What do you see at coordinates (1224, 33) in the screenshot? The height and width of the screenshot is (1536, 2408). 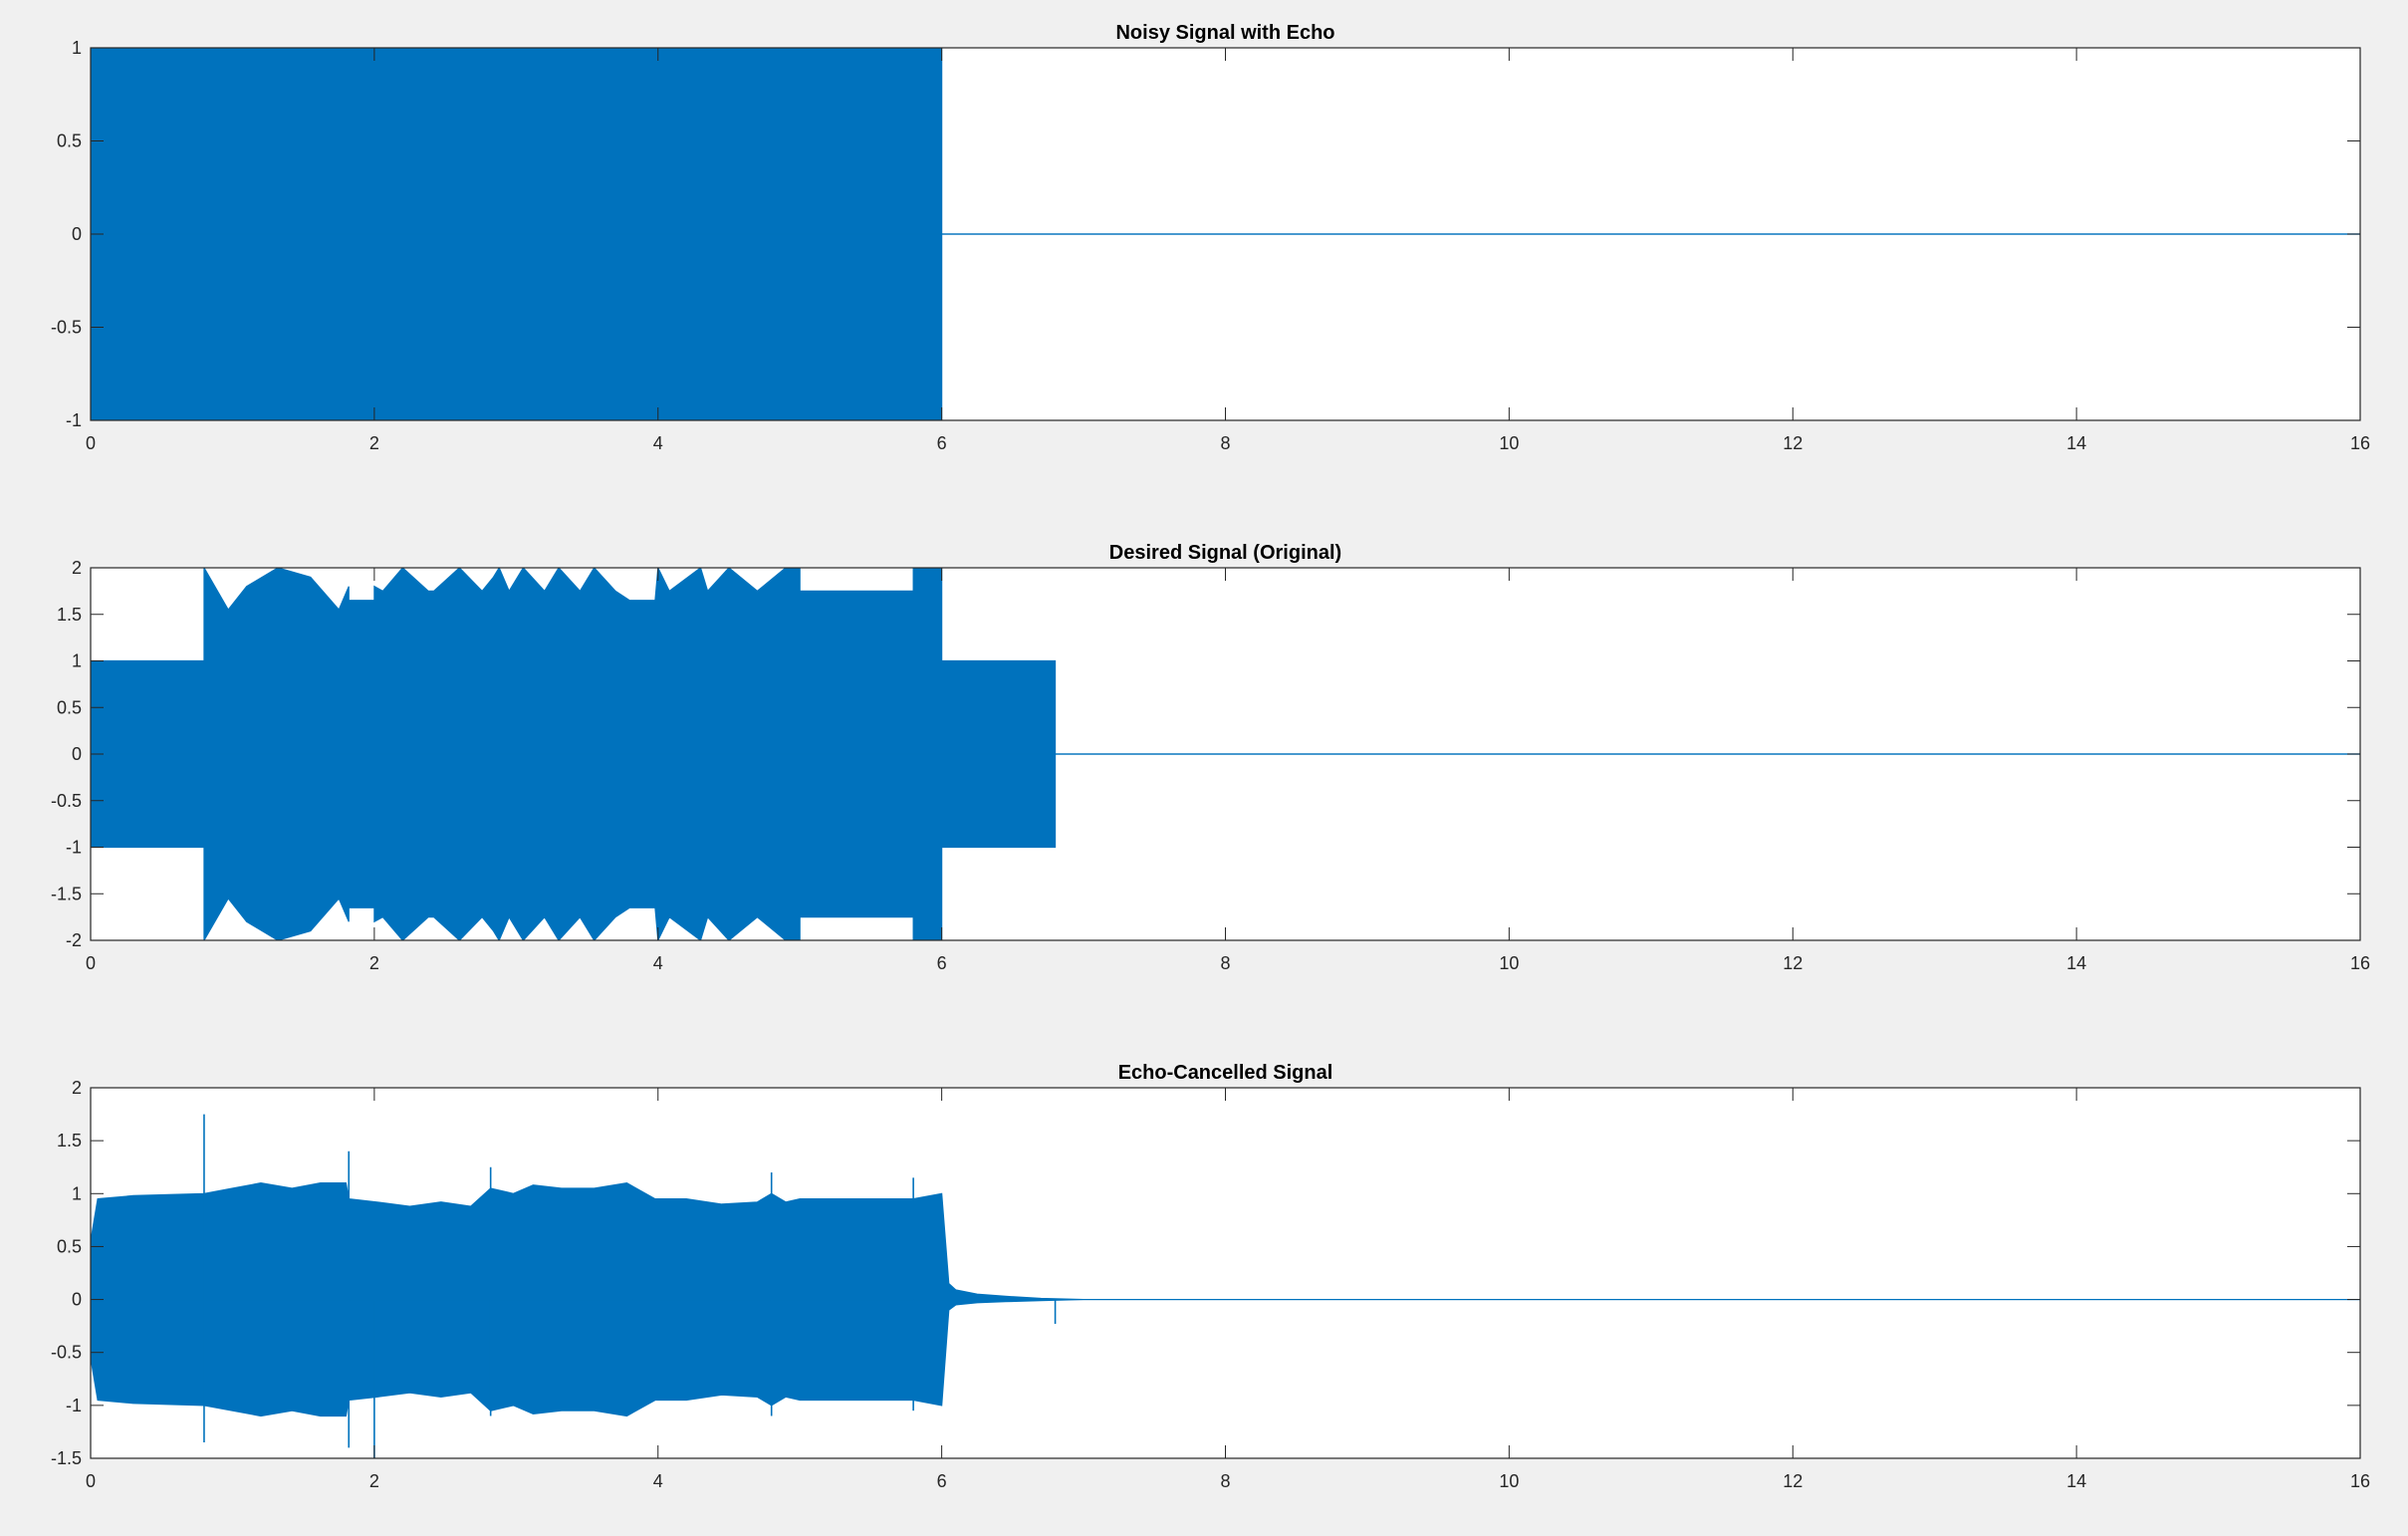 I see `subplot-title: Noisy Signal with Echo` at bounding box center [1224, 33].